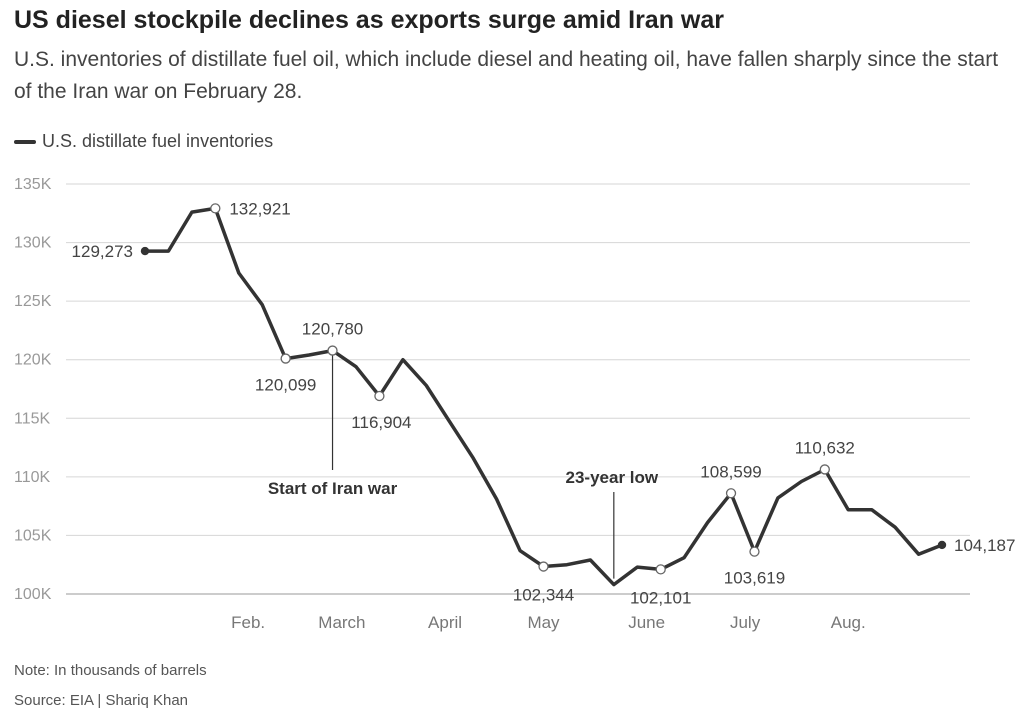 This screenshot has height=720, width=1024. What do you see at coordinates (543, 595) in the screenshot?
I see `data-label: 102,344` at bounding box center [543, 595].